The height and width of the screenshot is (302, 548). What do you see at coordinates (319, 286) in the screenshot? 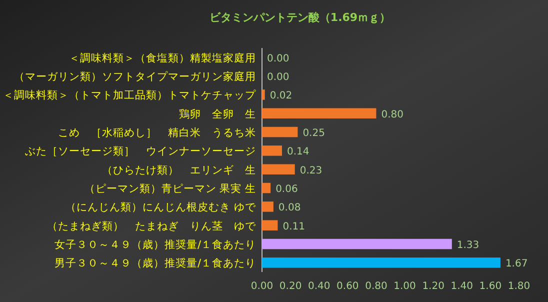
I see `x-tick-label: 0.40` at bounding box center [319, 286].